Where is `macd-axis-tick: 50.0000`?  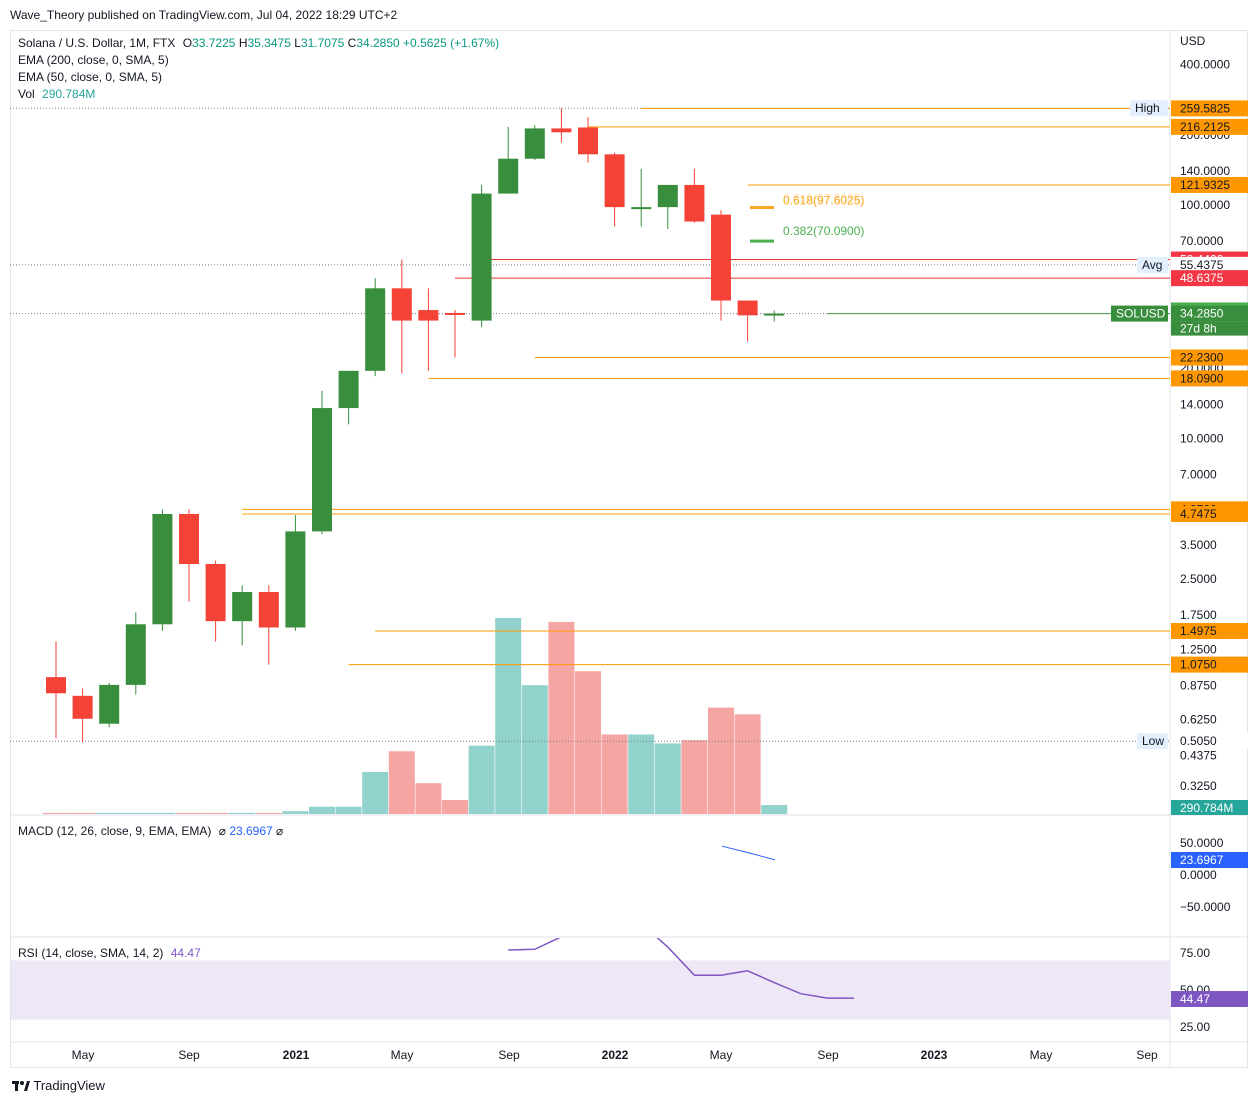
macd-axis-tick: 50.0000 is located at coordinates (1202, 843).